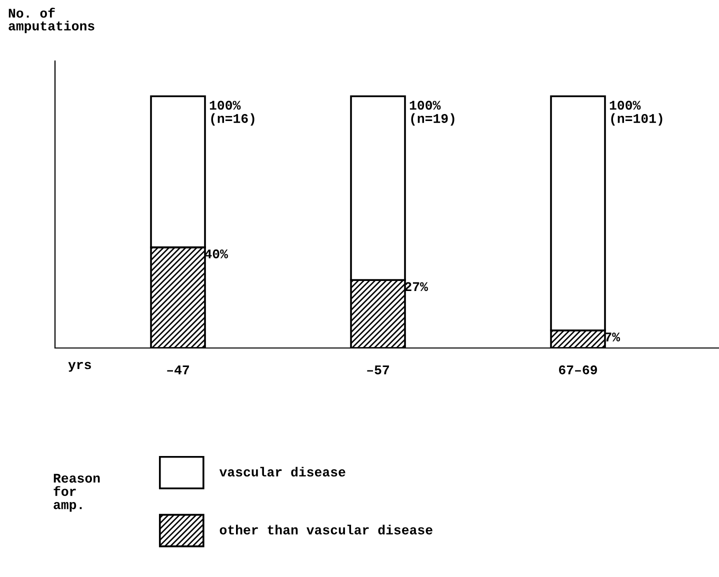 Image resolution: width=719 pixels, height=577 pixels. What do you see at coordinates (378, 370) in the screenshot?
I see `x-tick-label: –57` at bounding box center [378, 370].